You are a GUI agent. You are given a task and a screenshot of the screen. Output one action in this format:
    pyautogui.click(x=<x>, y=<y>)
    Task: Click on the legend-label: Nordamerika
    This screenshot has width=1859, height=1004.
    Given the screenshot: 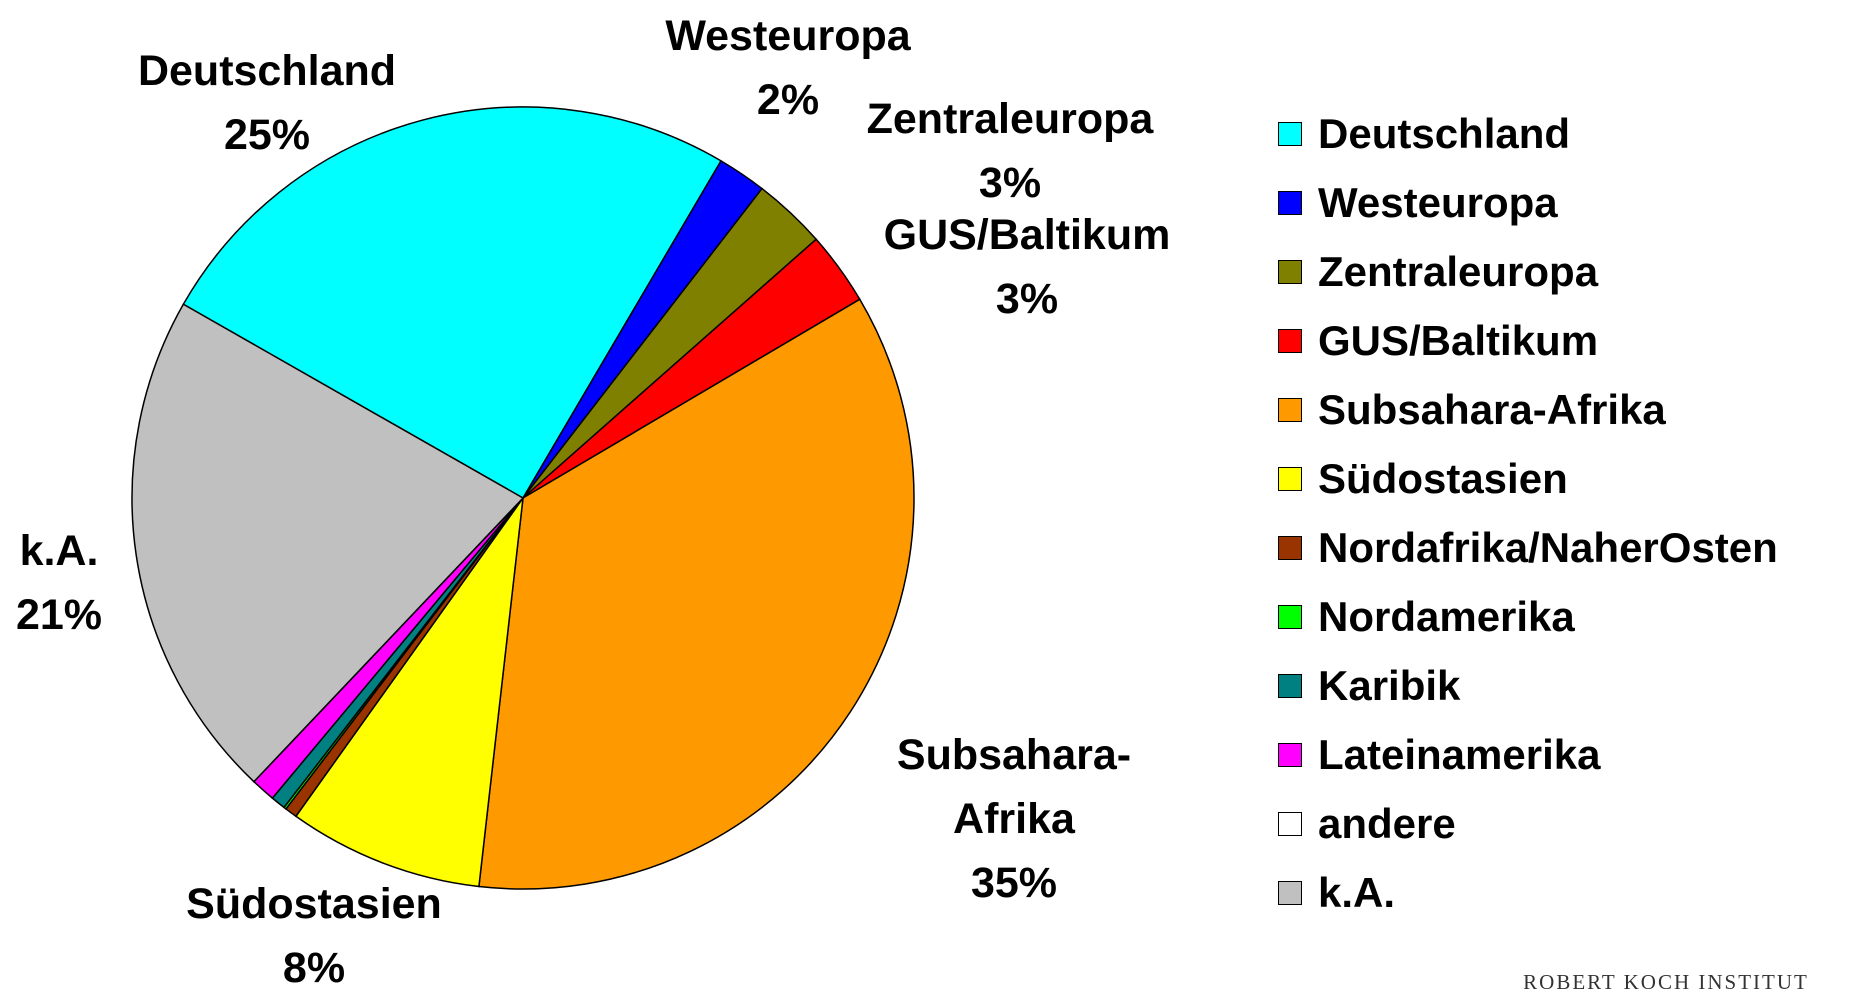 What is the action you would take?
    pyautogui.click(x=1446, y=616)
    